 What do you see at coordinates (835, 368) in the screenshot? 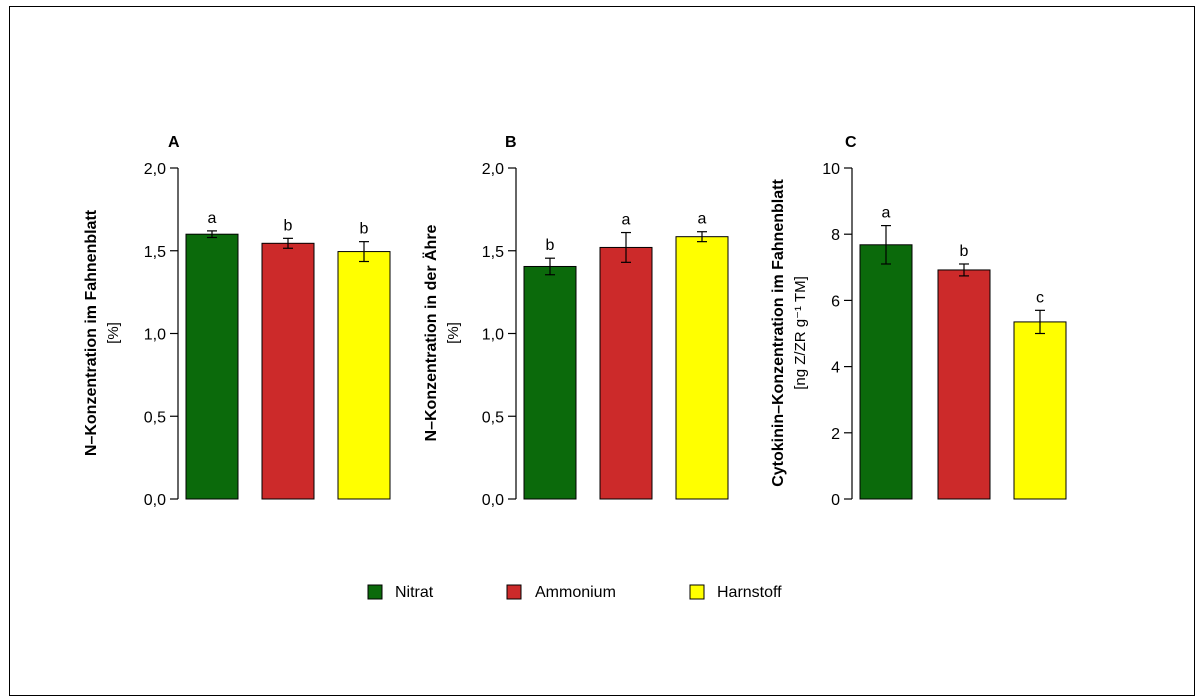
I see `y-tick-label-c: 4` at bounding box center [835, 368].